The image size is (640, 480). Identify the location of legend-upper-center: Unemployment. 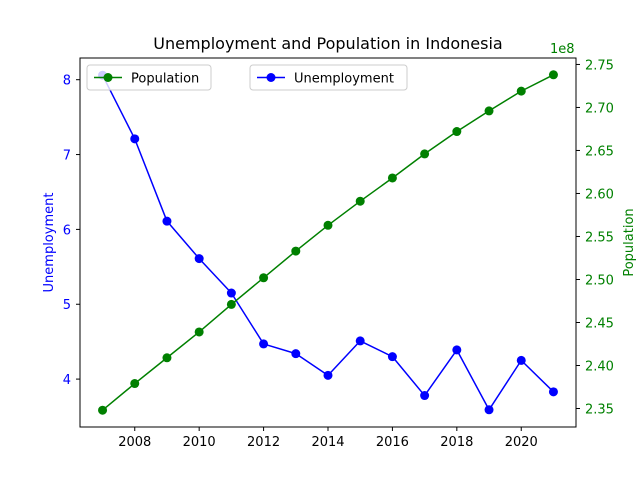
(328, 77).